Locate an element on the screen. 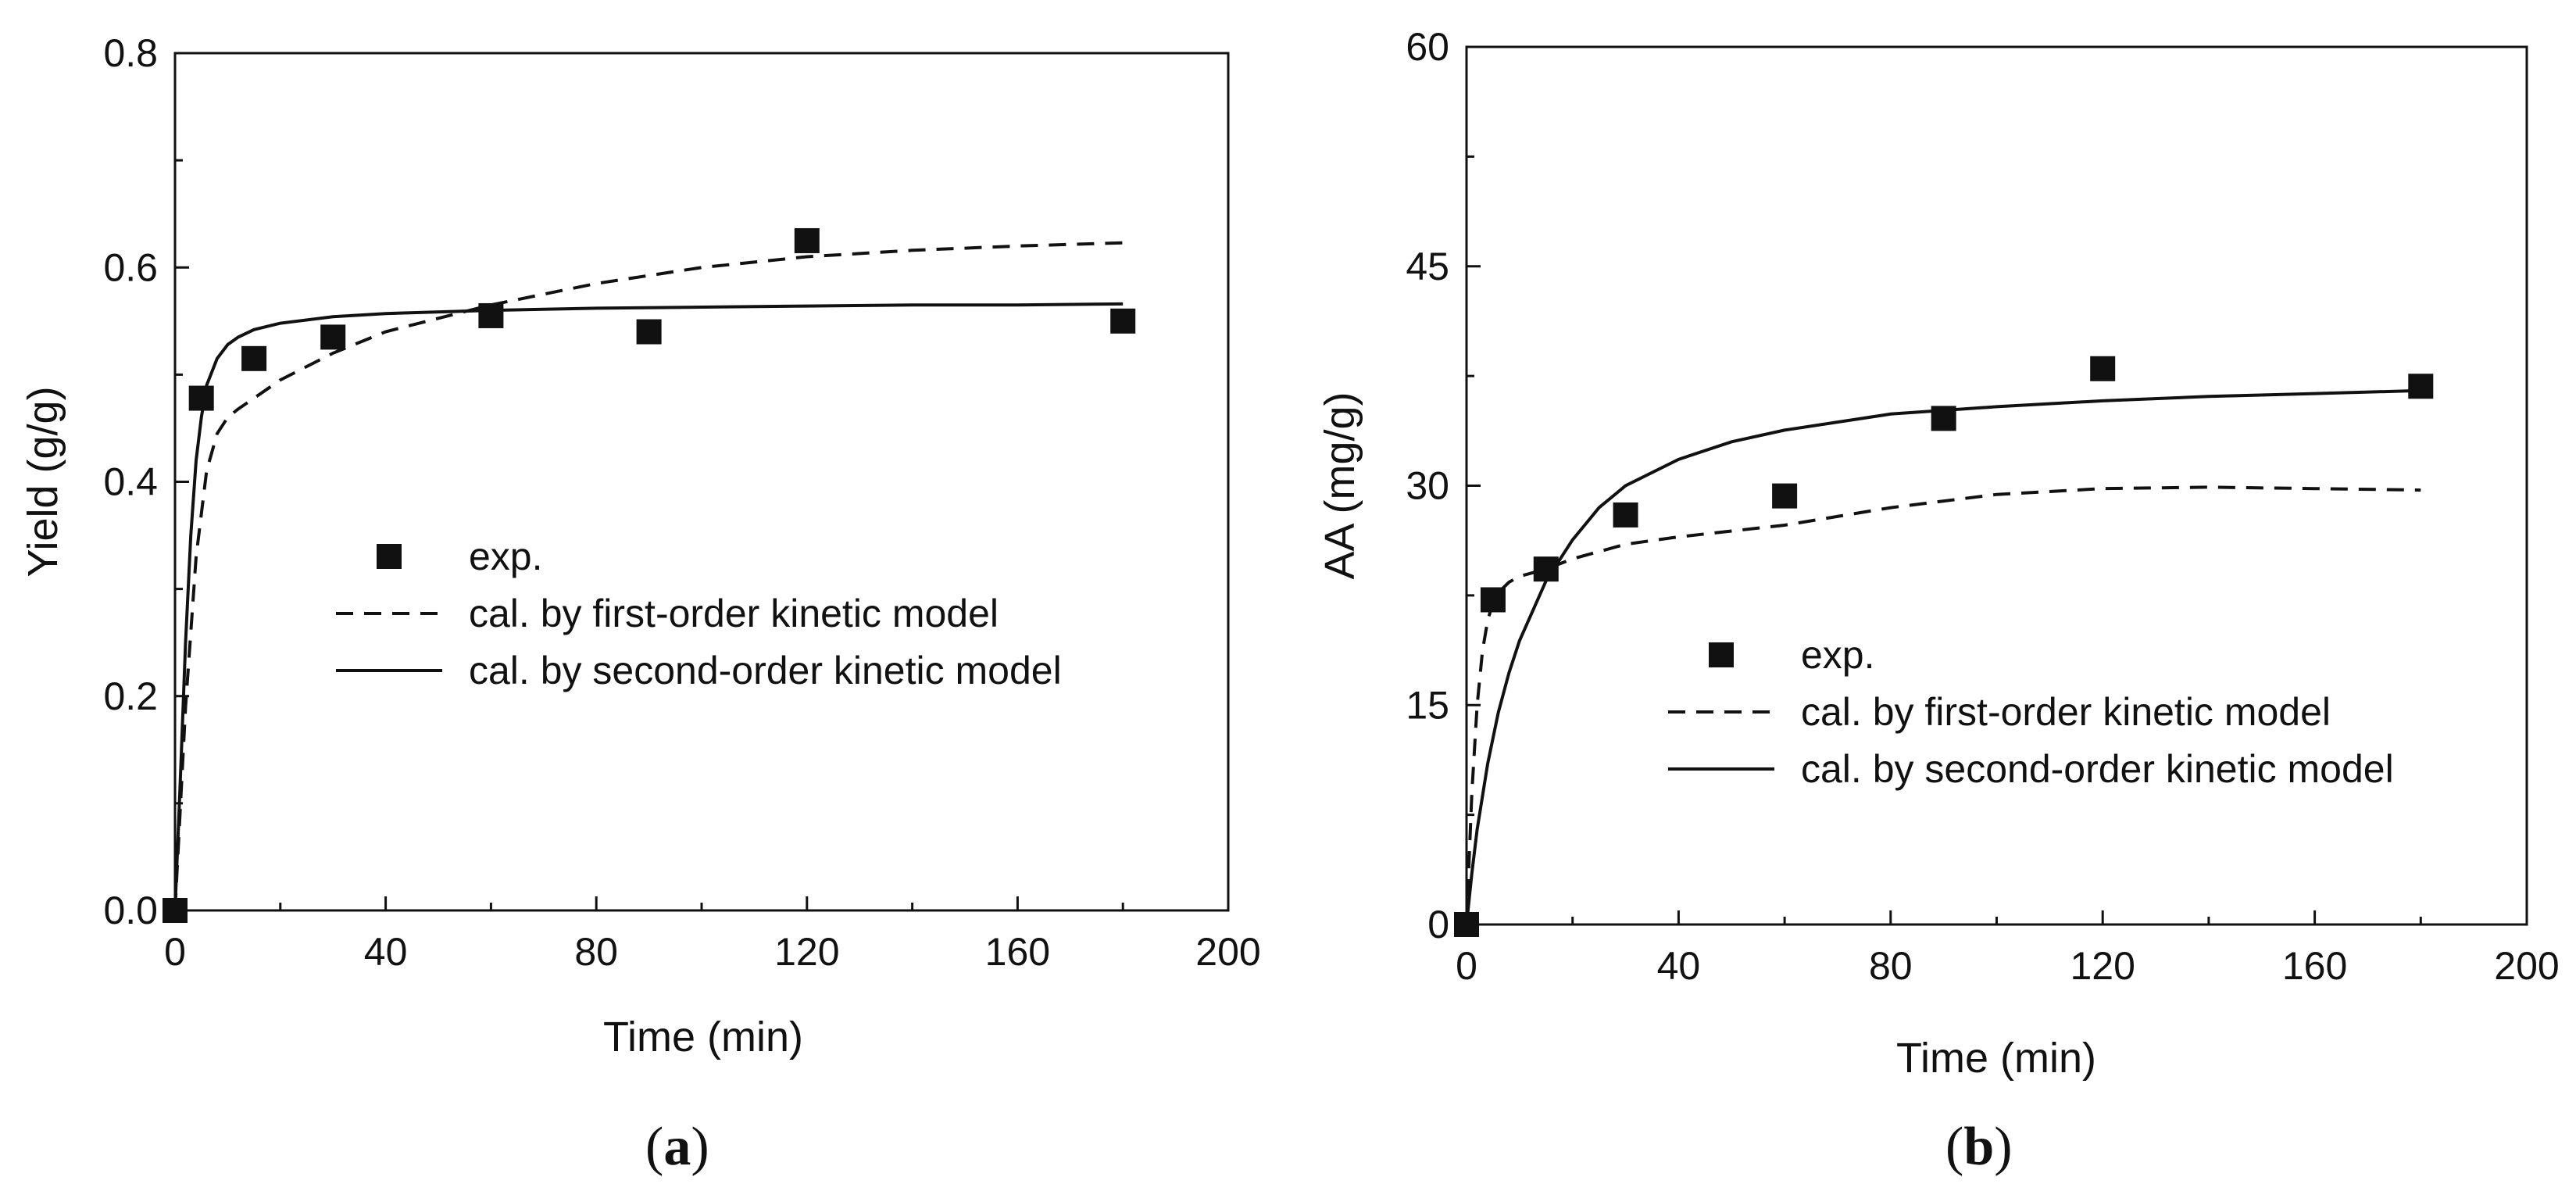 This screenshot has width=2576, height=1191. y-axis-title: Yield (g/g) is located at coordinates (43, 481).